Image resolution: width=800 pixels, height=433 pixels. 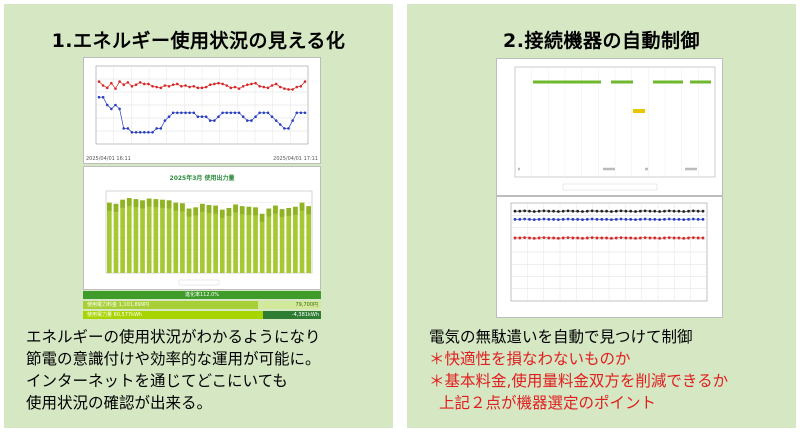 I want to click on right-desc-red-3: 上記２点が機器選定のポイント, so click(x=548, y=403).